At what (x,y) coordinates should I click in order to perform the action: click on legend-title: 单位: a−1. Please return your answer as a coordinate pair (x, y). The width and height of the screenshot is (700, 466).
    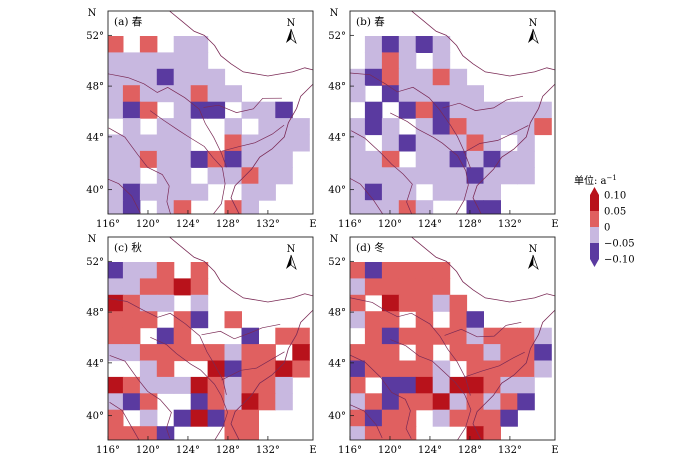
    Looking at the image, I should click on (595, 180).